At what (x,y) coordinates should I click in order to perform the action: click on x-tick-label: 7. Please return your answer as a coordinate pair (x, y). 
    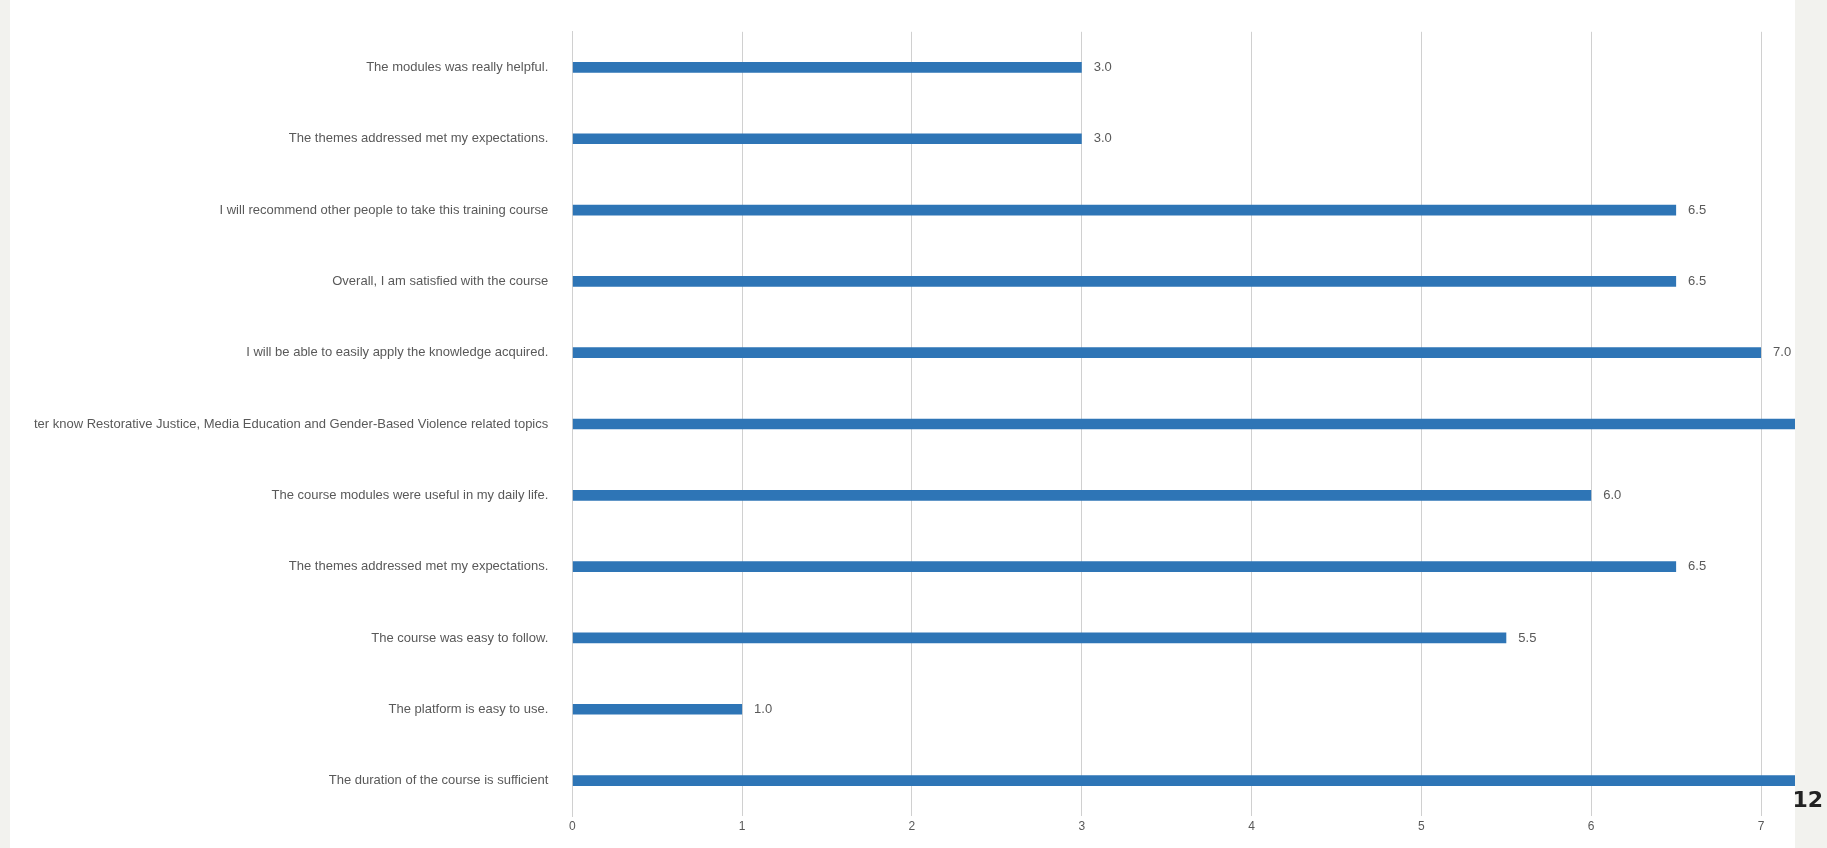
    Looking at the image, I should click on (1761, 825).